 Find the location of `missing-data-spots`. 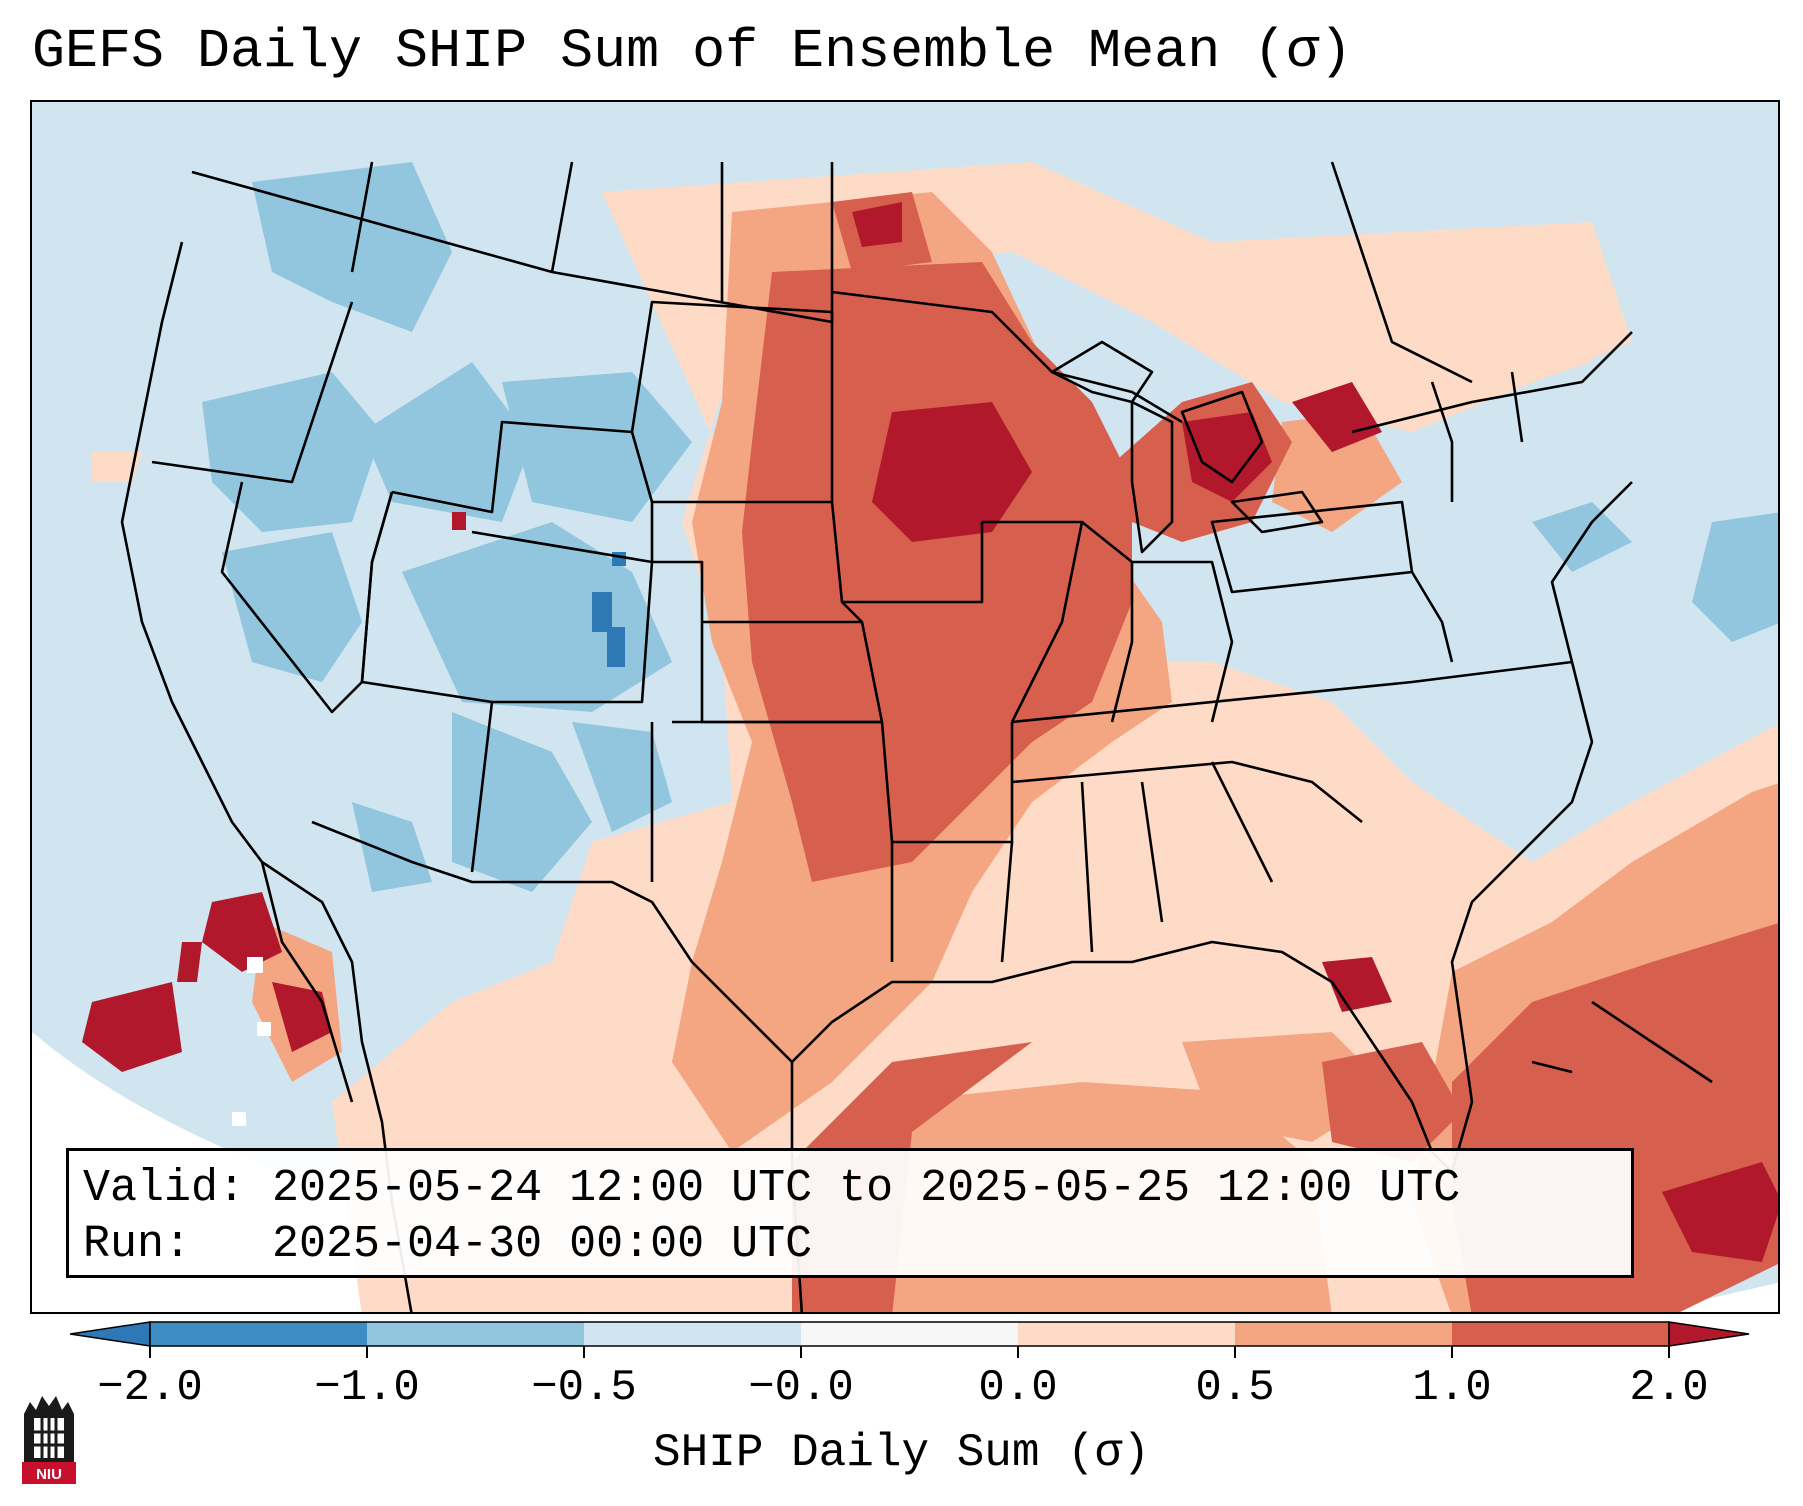

missing-data-spots is located at coordinates (166, 1041).